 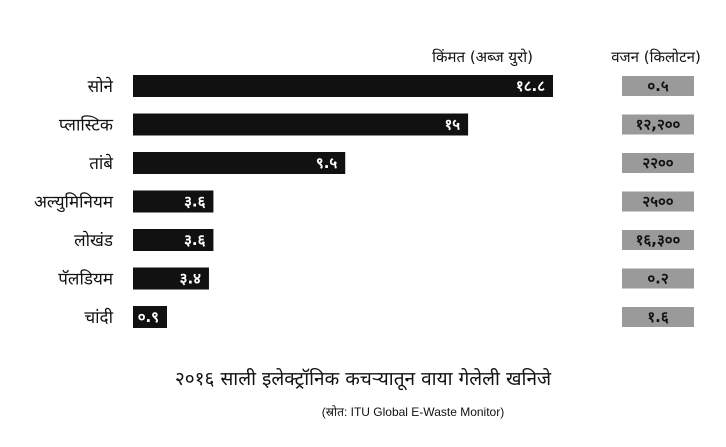 I want to click on weight-label: २२००, so click(x=657, y=163).